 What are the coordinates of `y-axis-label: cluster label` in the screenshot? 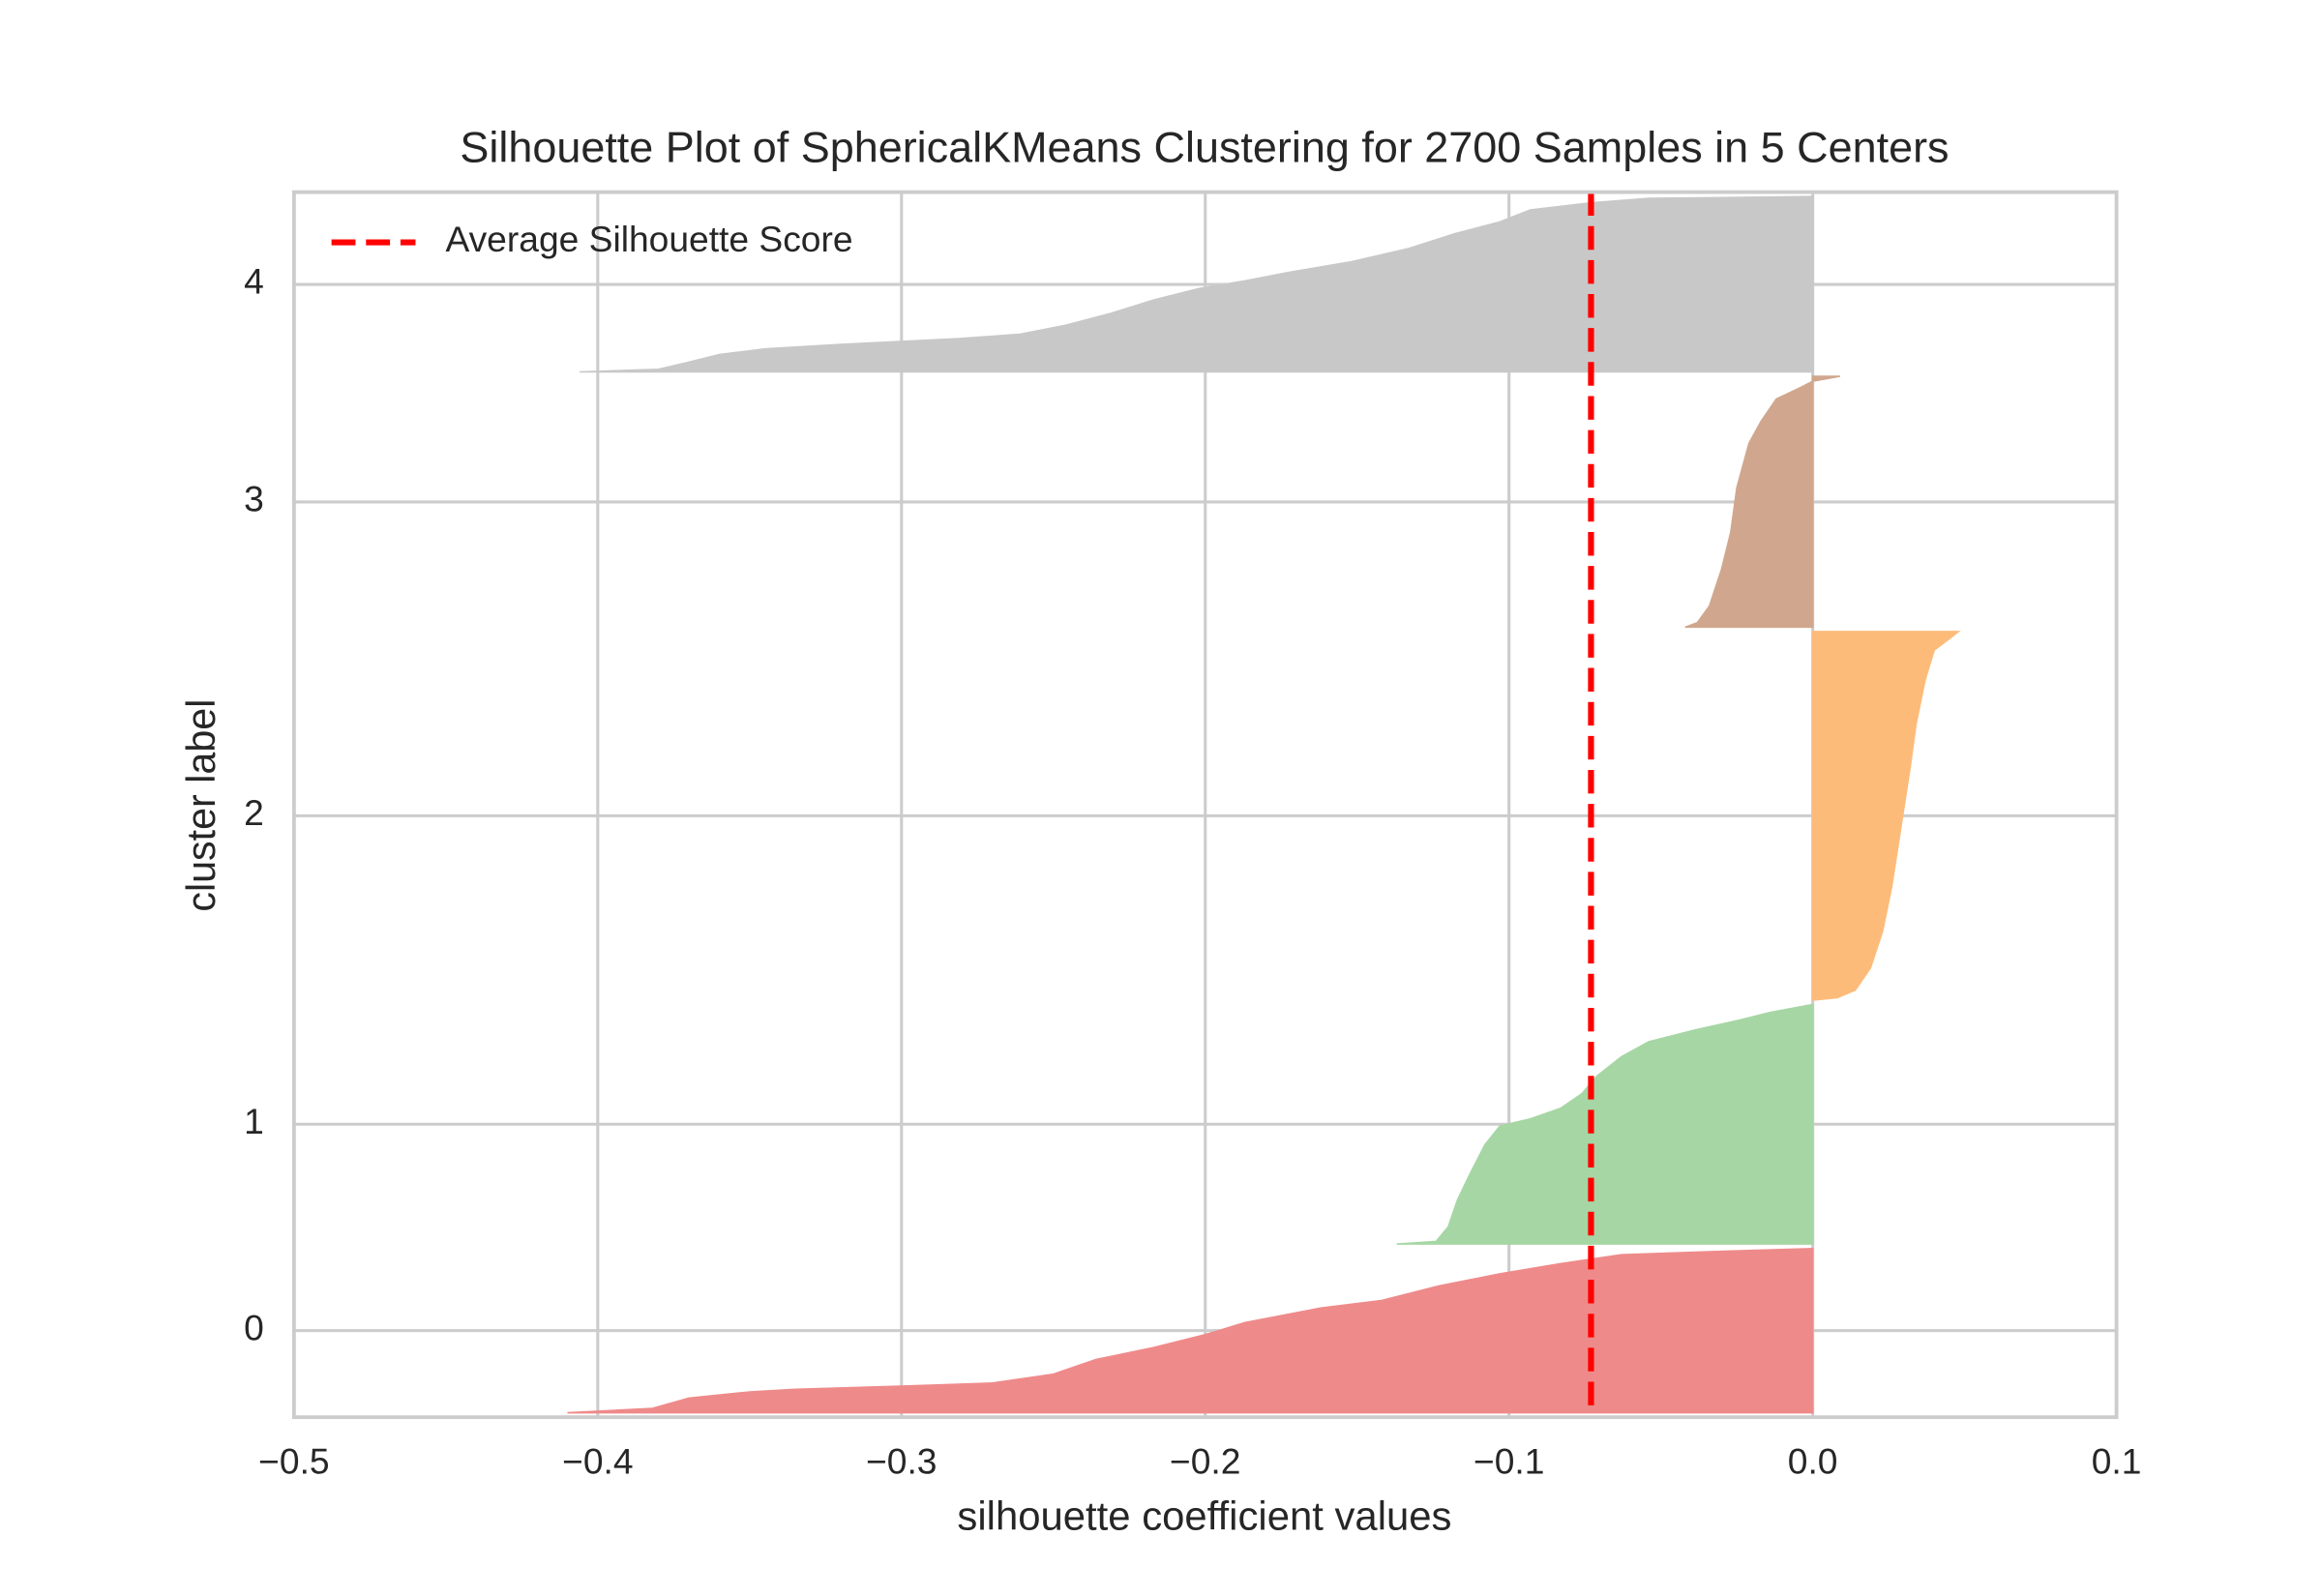 It's located at (200, 805).